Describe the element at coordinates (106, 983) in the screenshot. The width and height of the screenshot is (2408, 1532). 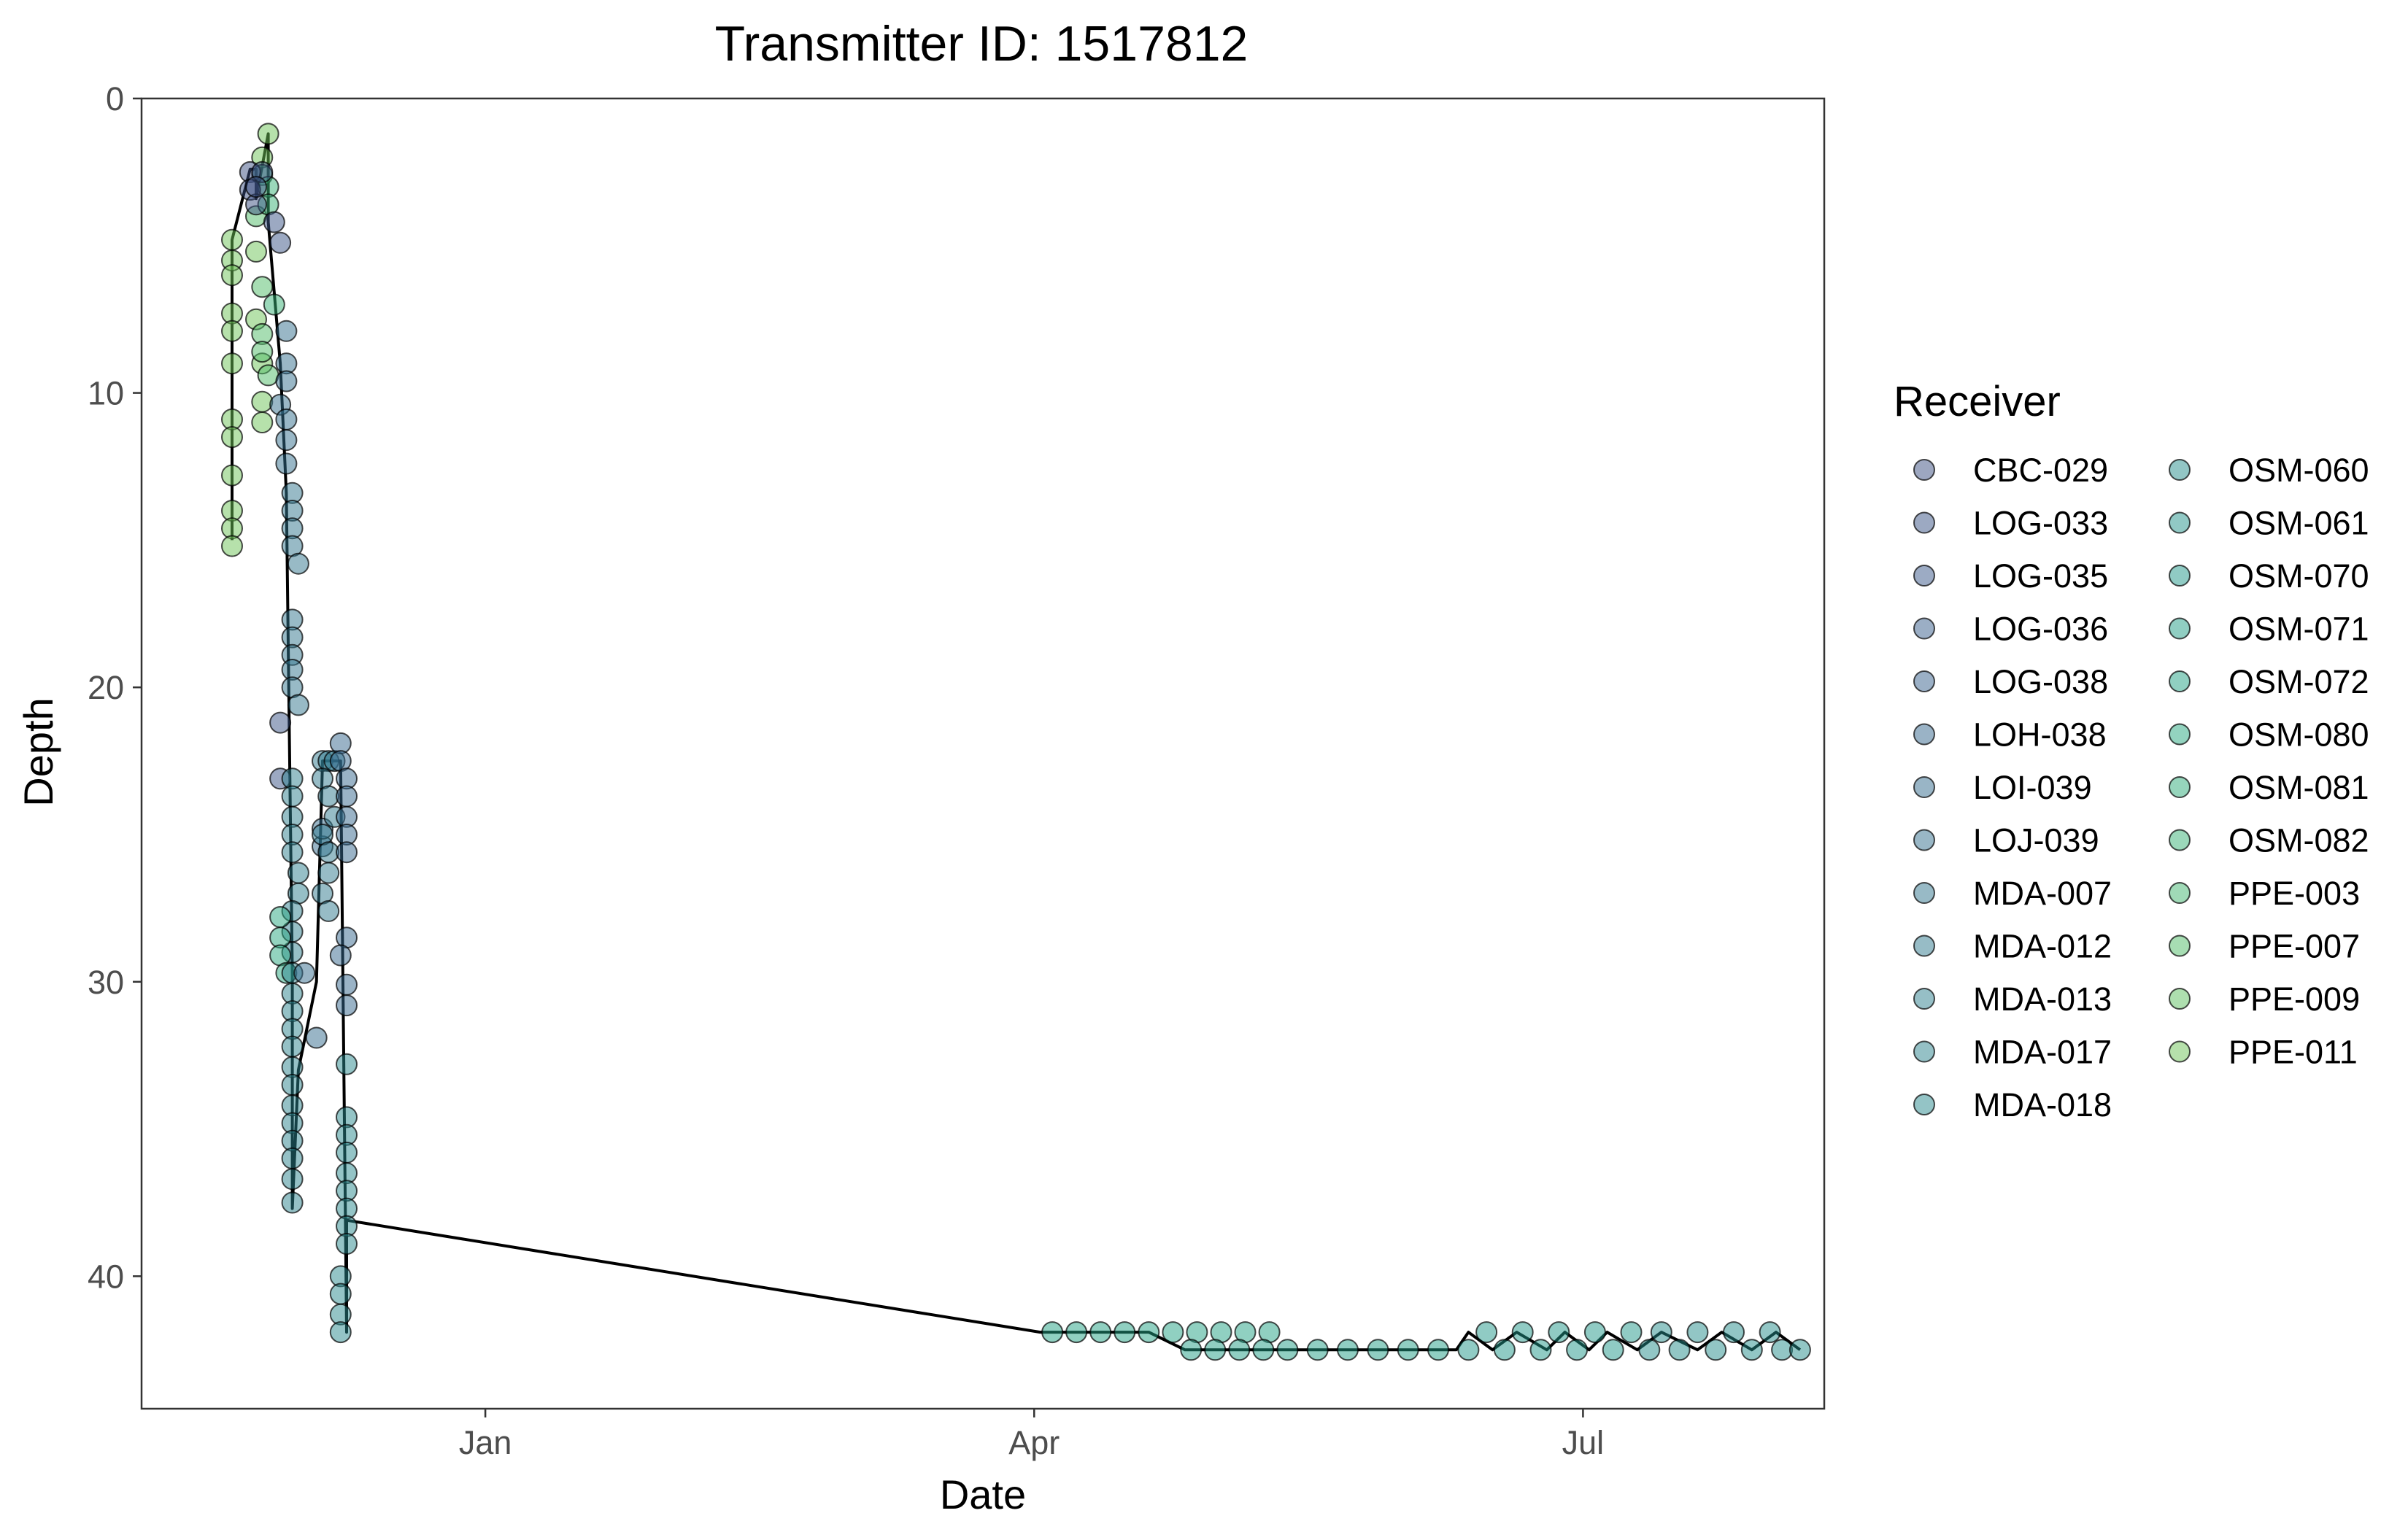
I see `y-tick-label: 30` at that location.